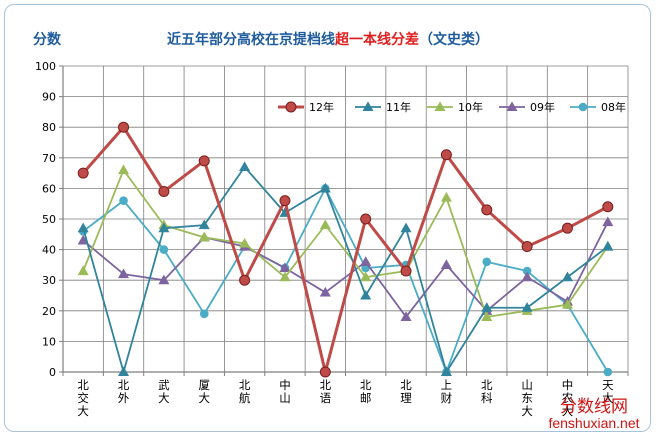 The width and height of the screenshot is (657, 438). What do you see at coordinates (447, 385) in the screenshot?
I see `svg-text: 上` at bounding box center [447, 385].